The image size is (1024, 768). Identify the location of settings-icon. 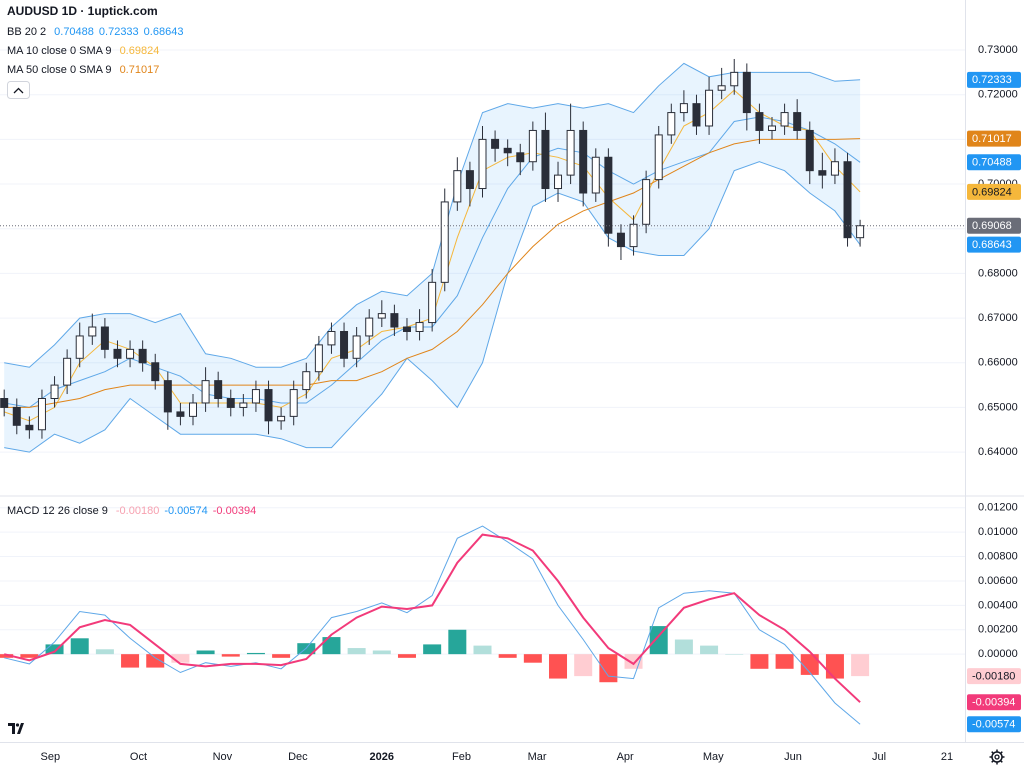
(997, 757).